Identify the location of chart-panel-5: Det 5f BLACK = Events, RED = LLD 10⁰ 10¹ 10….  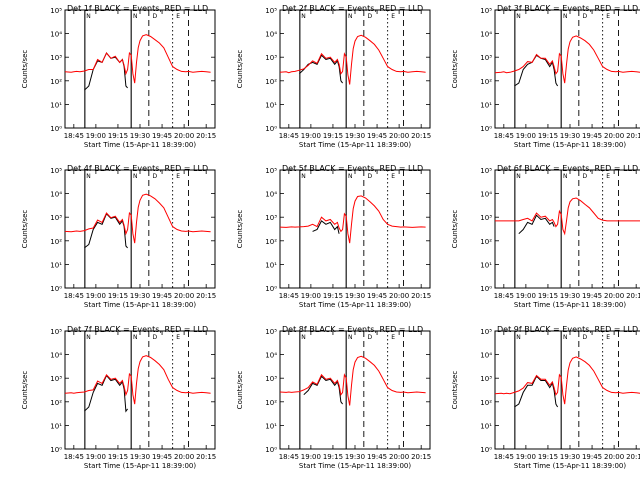
(333, 236).